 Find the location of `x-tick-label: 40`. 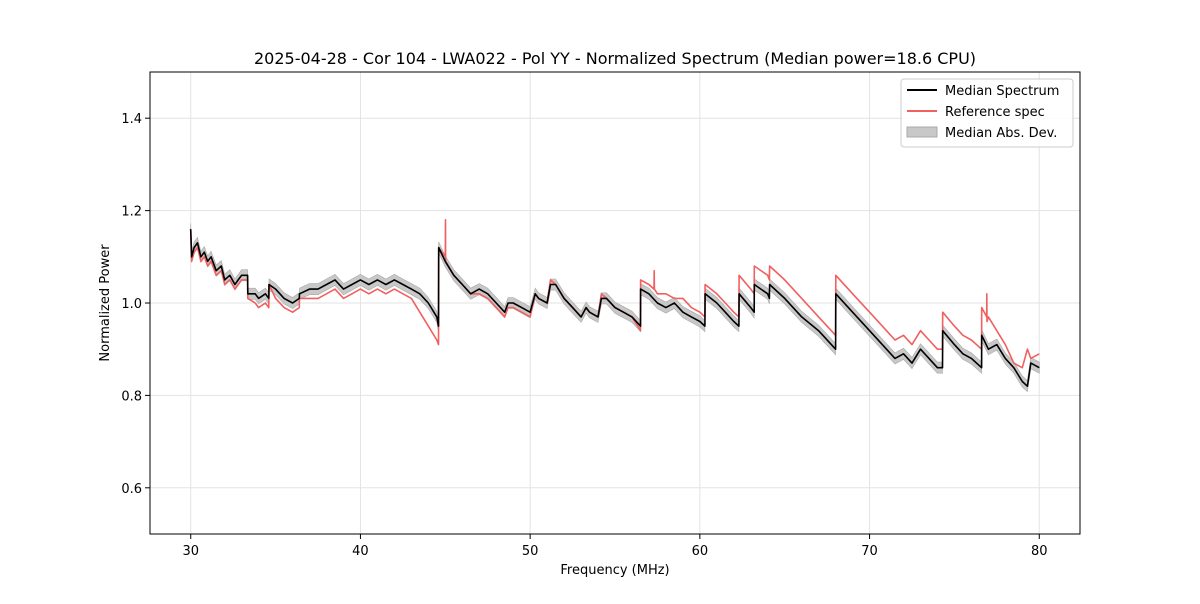

x-tick-label: 40 is located at coordinates (360, 551).